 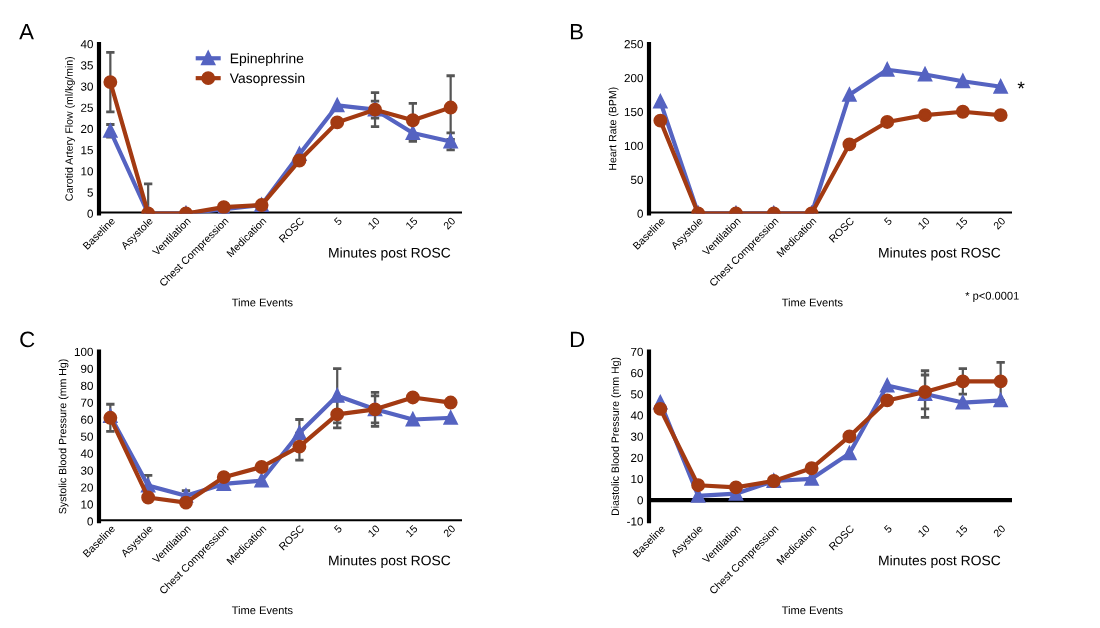 What do you see at coordinates (577, 339) in the screenshot?
I see `chart-title: D` at bounding box center [577, 339].